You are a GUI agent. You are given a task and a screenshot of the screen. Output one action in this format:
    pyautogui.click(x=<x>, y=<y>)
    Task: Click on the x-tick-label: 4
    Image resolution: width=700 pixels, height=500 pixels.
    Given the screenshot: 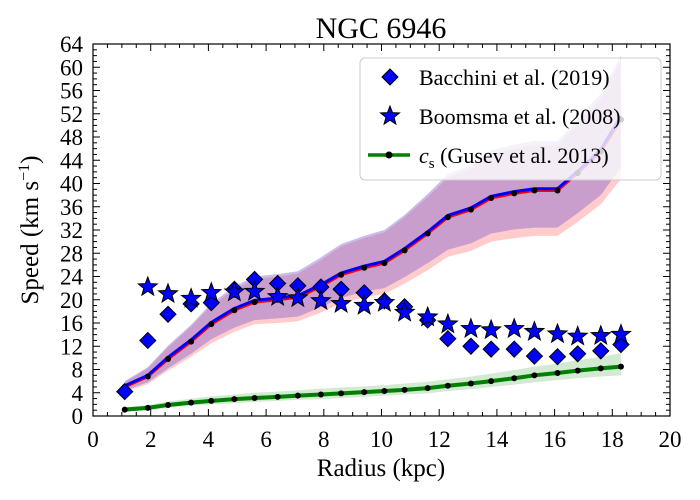 What is the action you would take?
    pyautogui.click(x=209, y=439)
    